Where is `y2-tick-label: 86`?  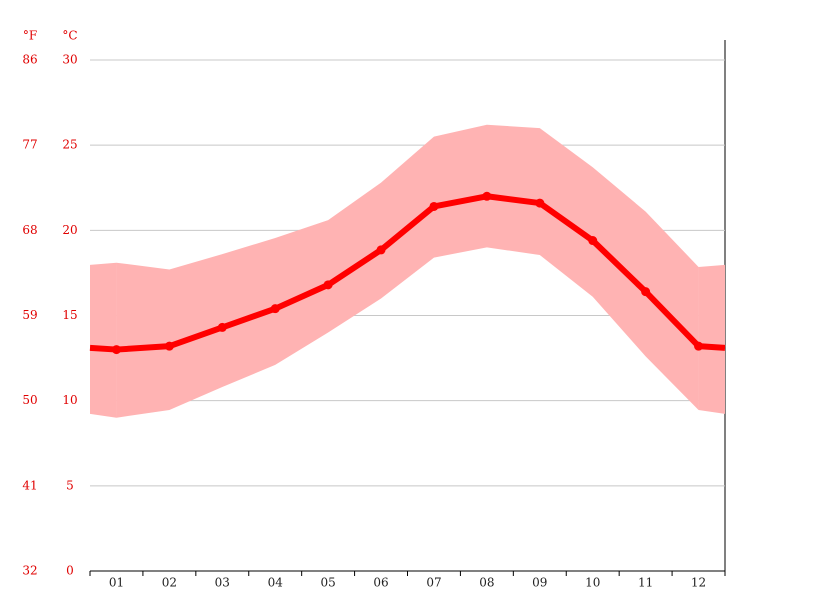
y2-tick-label: 86 is located at coordinates (29, 60).